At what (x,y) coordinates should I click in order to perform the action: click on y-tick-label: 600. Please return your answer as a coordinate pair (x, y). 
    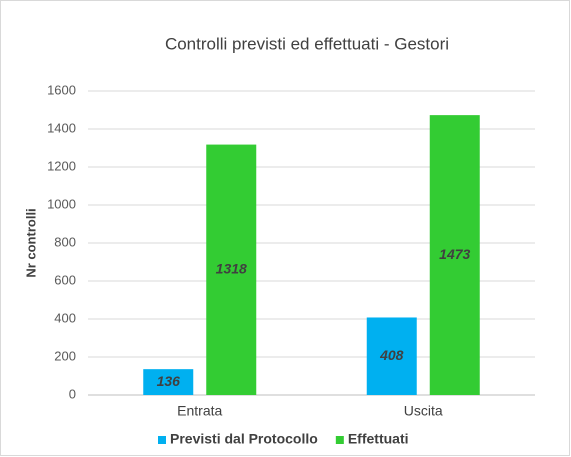
    Looking at the image, I should click on (65, 279).